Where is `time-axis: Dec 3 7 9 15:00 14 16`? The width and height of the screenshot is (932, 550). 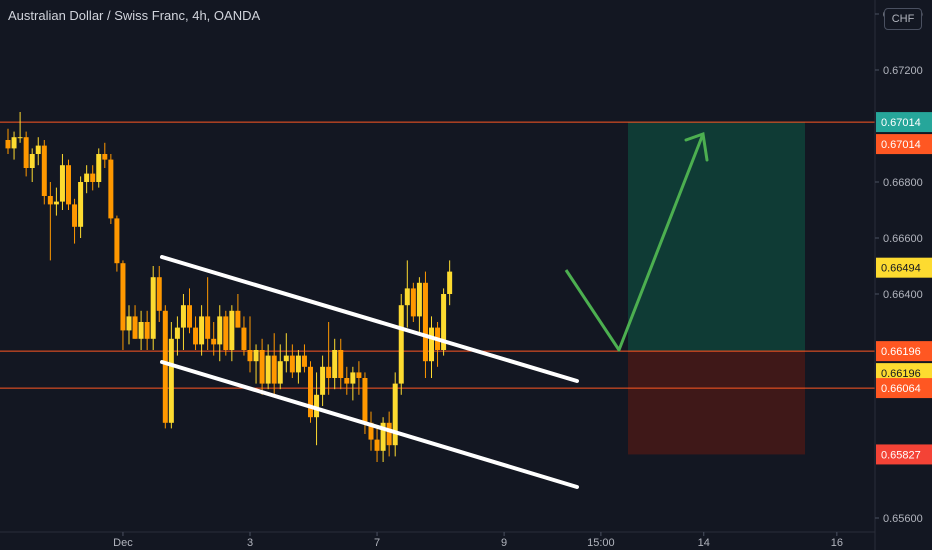 time-axis: Dec 3 7 9 15:00 14 16 is located at coordinates (437, 540).